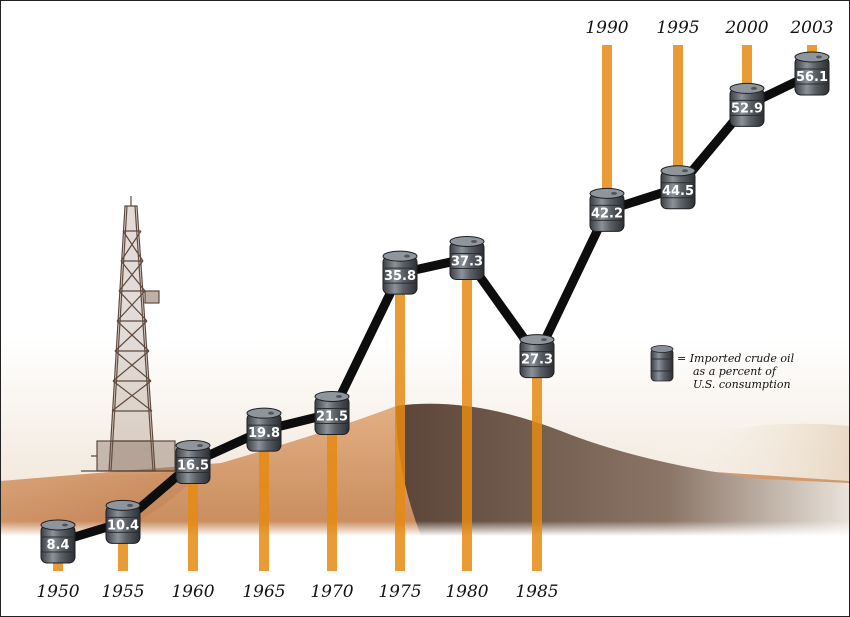 Image resolution: width=850 pixels, height=617 pixels. What do you see at coordinates (123, 525) in the screenshot?
I see `data-value-label: 10.4` at bounding box center [123, 525].